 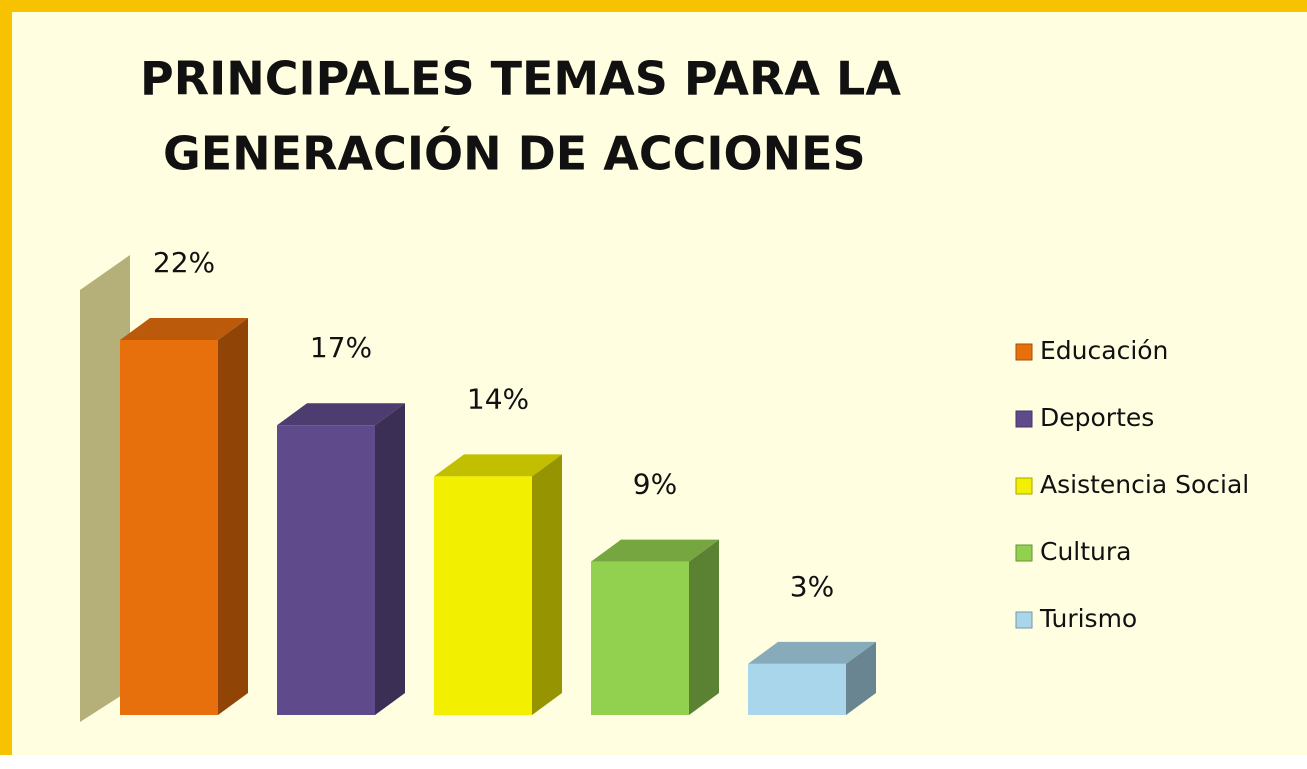 I want to click on chart-title: PRINCIPALES TEMAS PARA LA, so click(x=520, y=79).